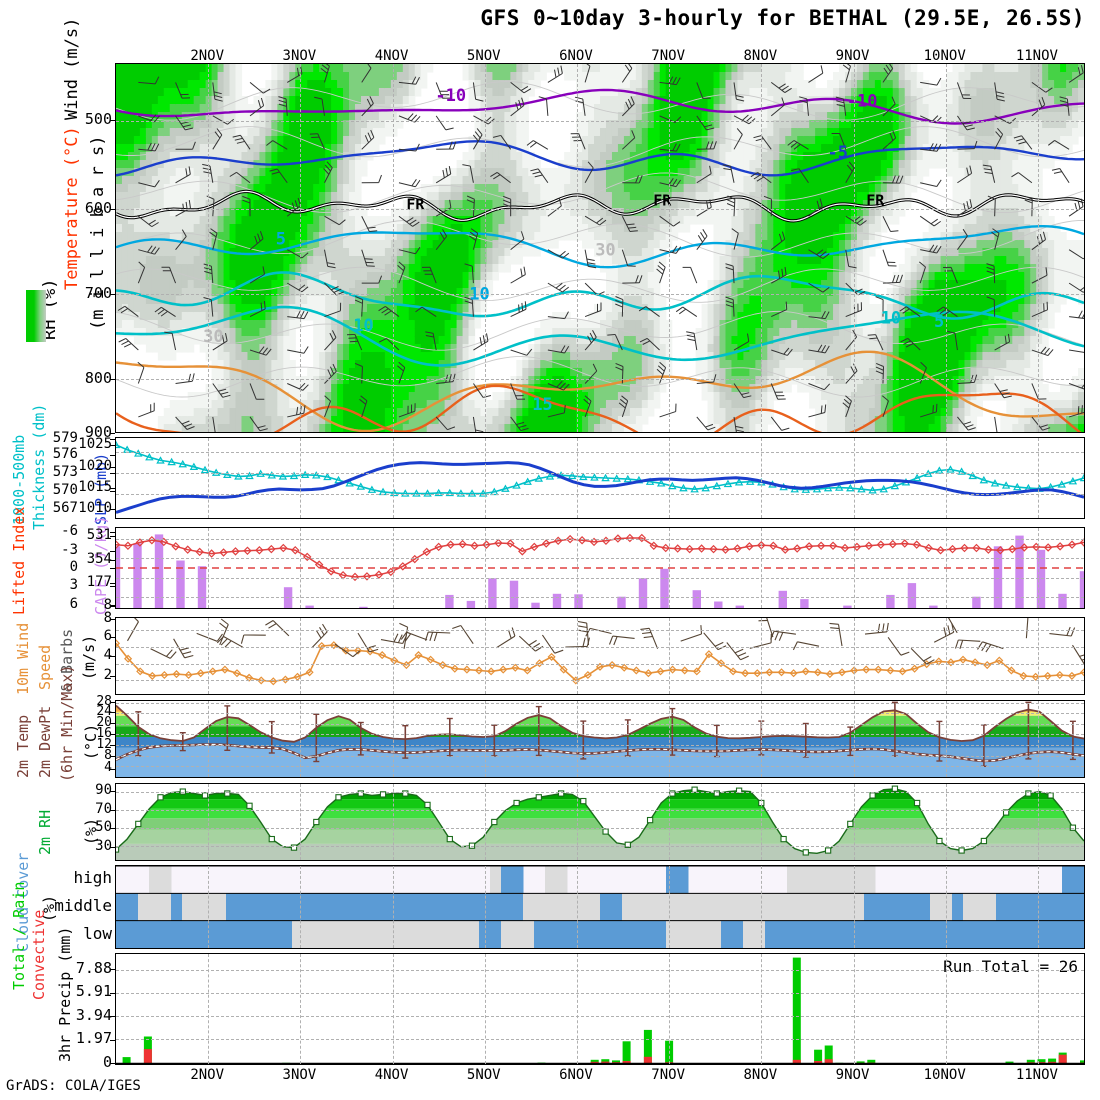 This screenshot has width=1100, height=1100. Describe the element at coordinates (450, 96) in the screenshot. I see `contour-label: -10` at that location.